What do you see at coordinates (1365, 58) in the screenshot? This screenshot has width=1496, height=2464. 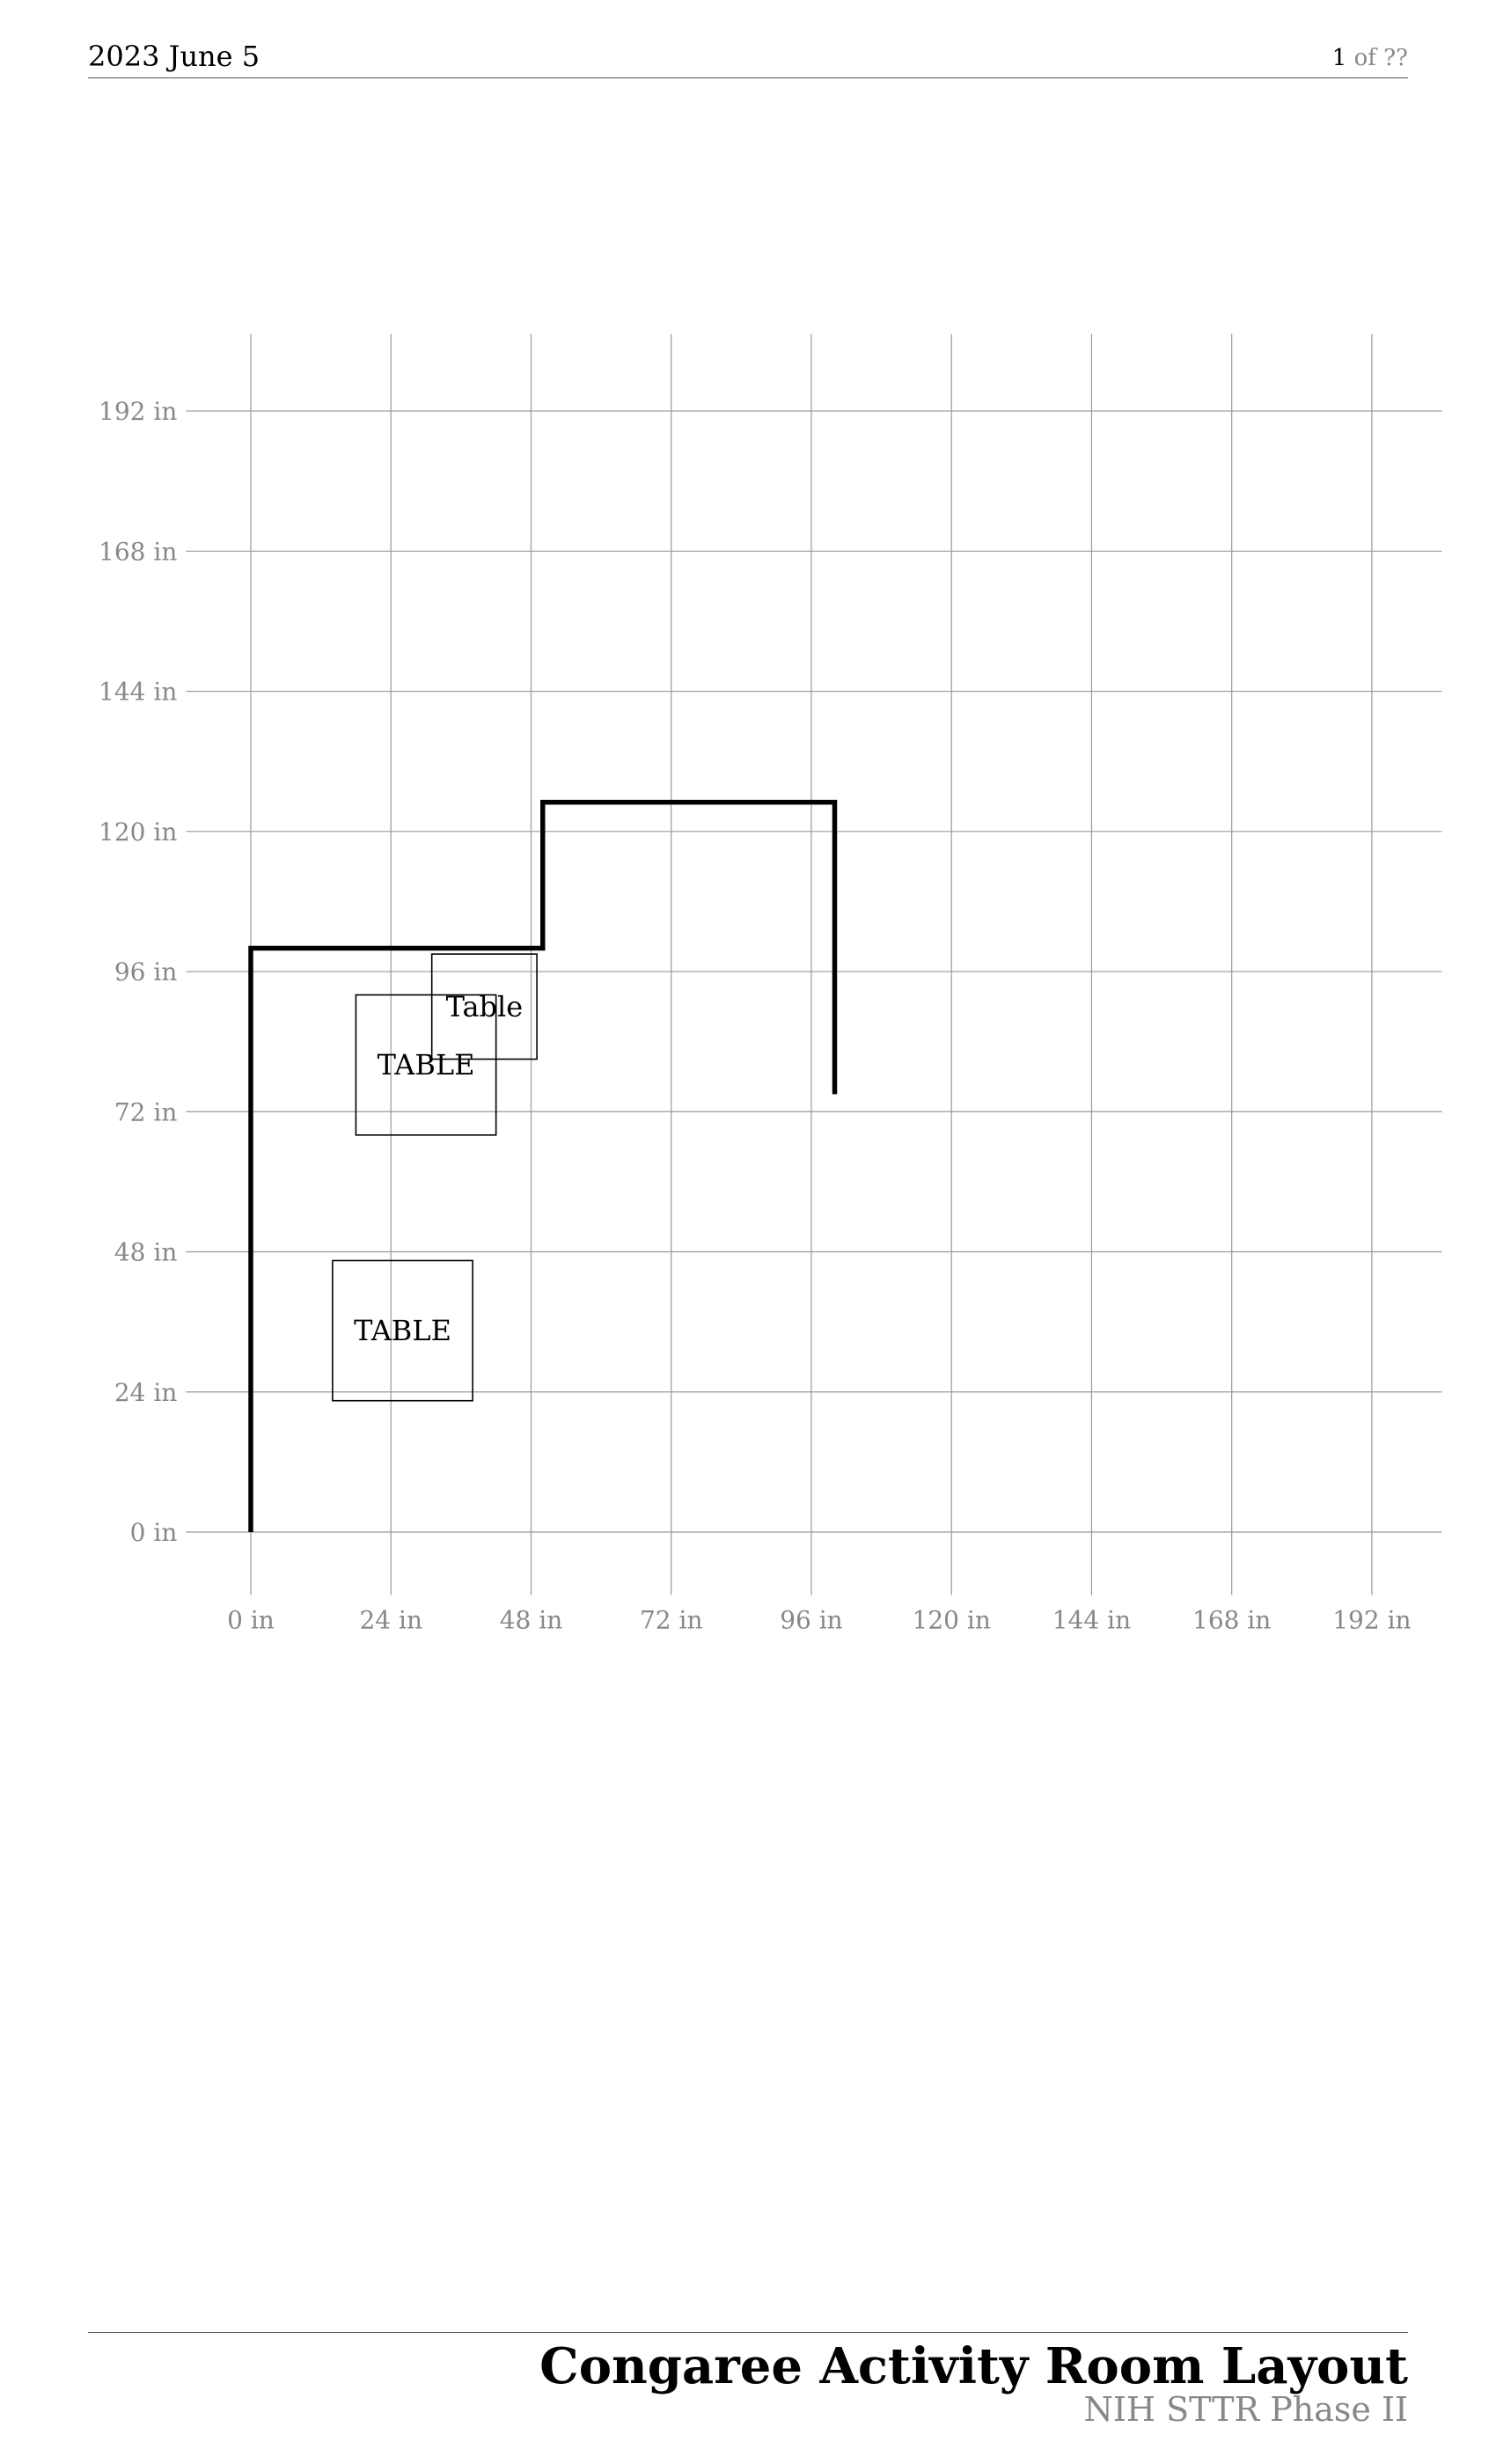 I see `page-of: of` at bounding box center [1365, 58].